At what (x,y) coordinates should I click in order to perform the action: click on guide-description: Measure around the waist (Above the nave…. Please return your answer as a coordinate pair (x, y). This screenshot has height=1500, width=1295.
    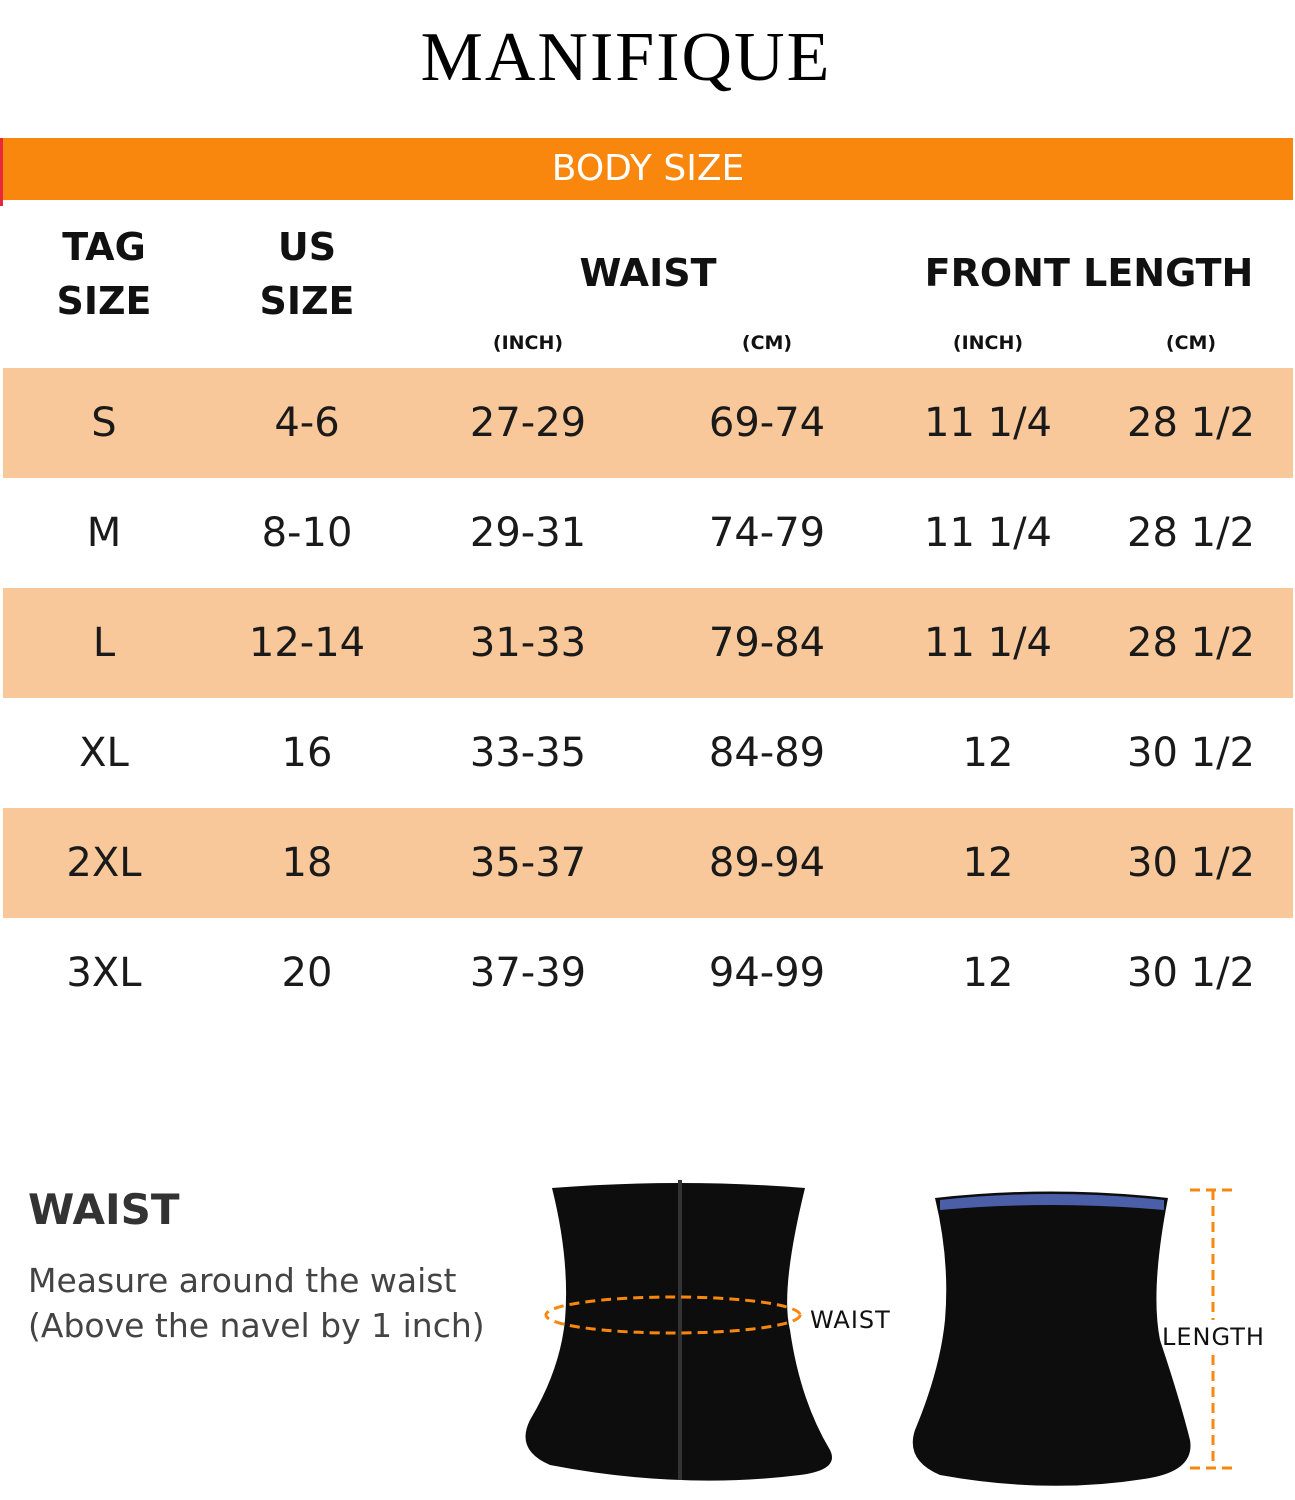
    Looking at the image, I should click on (256, 1303).